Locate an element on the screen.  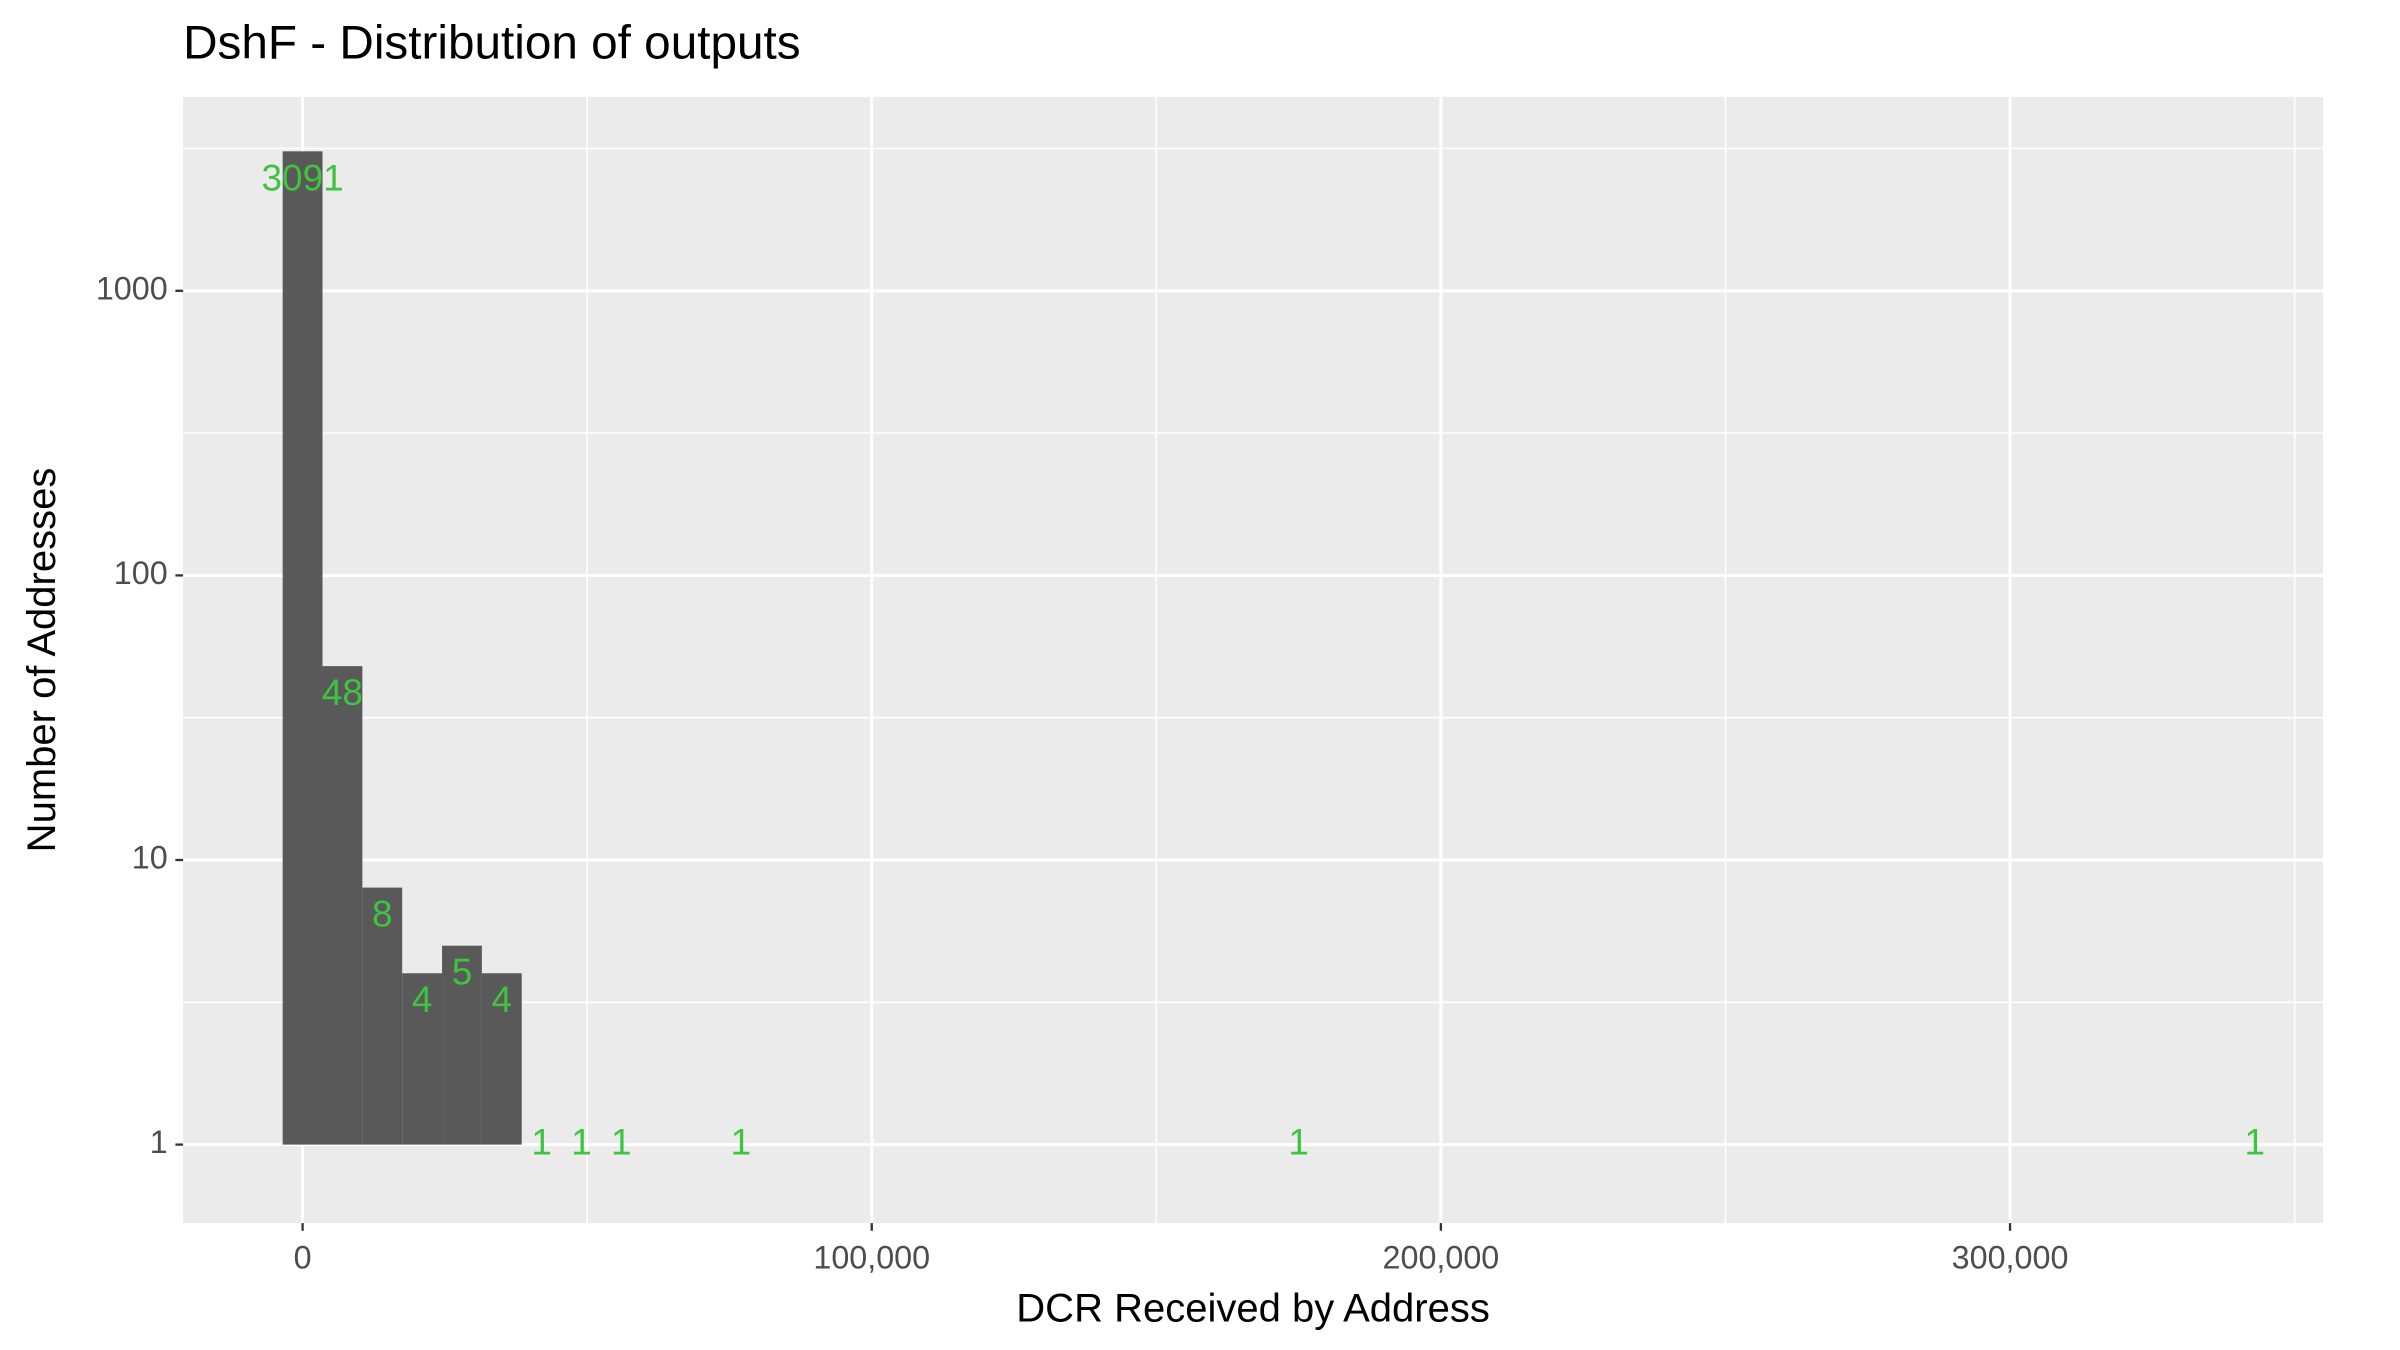
x-tick-label: 300,000 is located at coordinates (2010, 1258).